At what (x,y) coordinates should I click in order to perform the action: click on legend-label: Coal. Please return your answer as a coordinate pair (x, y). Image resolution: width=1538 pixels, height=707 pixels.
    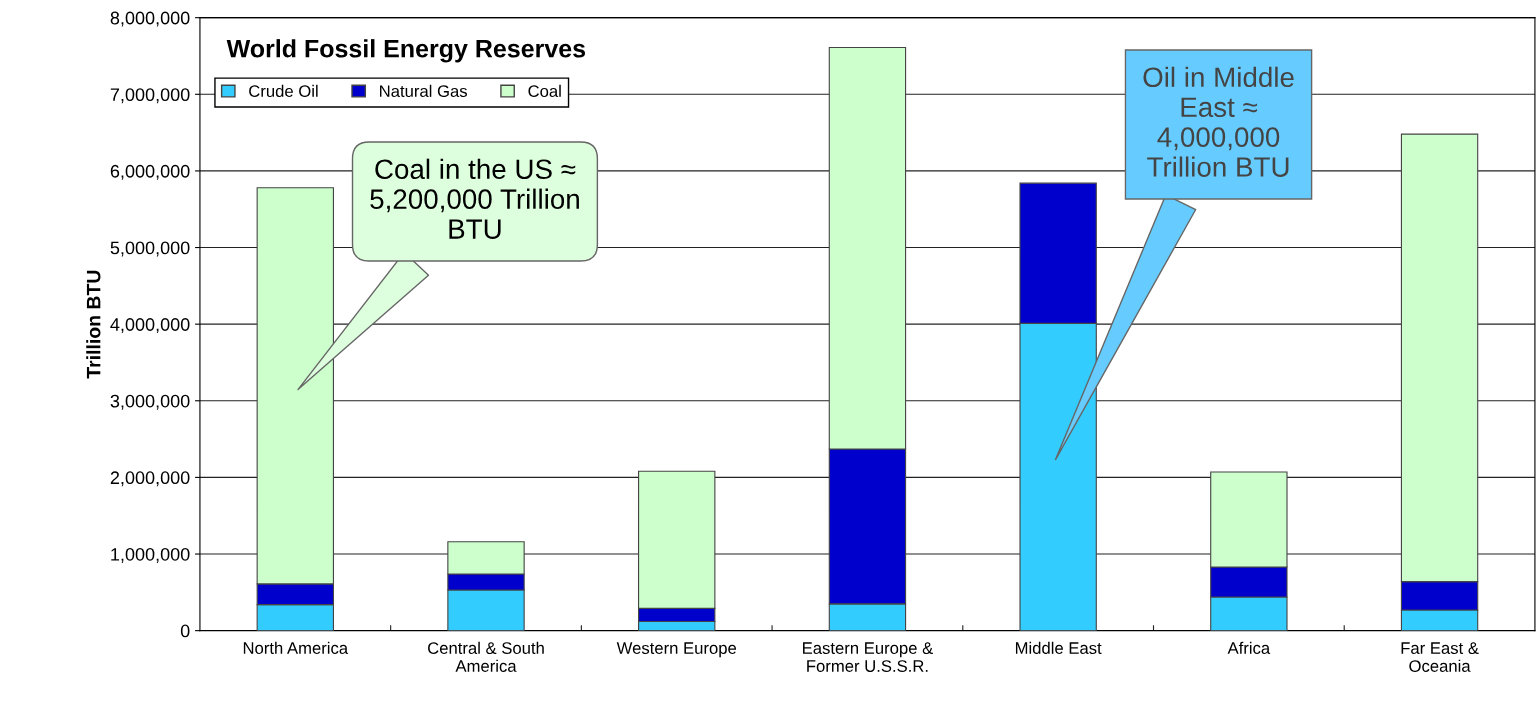
    Looking at the image, I should click on (544, 91).